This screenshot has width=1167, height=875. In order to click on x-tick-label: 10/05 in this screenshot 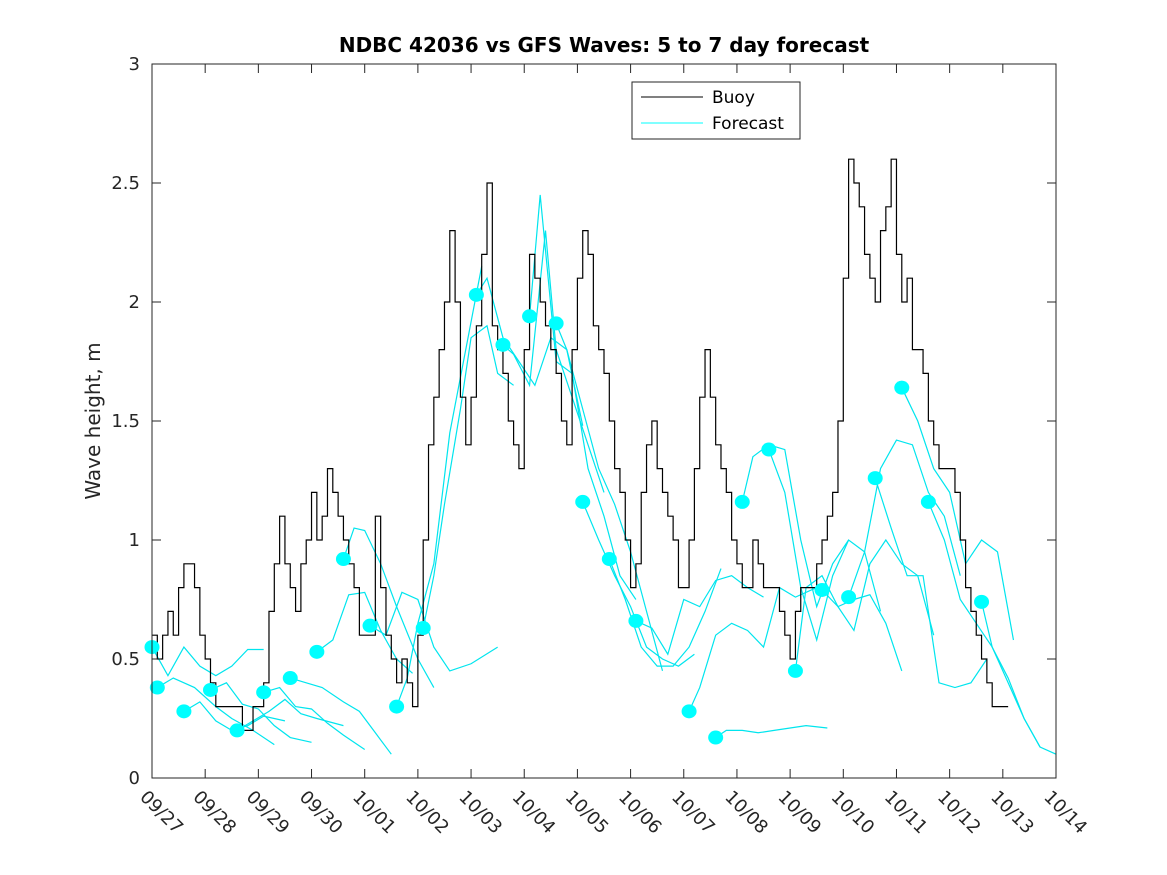, I will do `click(587, 813)`.